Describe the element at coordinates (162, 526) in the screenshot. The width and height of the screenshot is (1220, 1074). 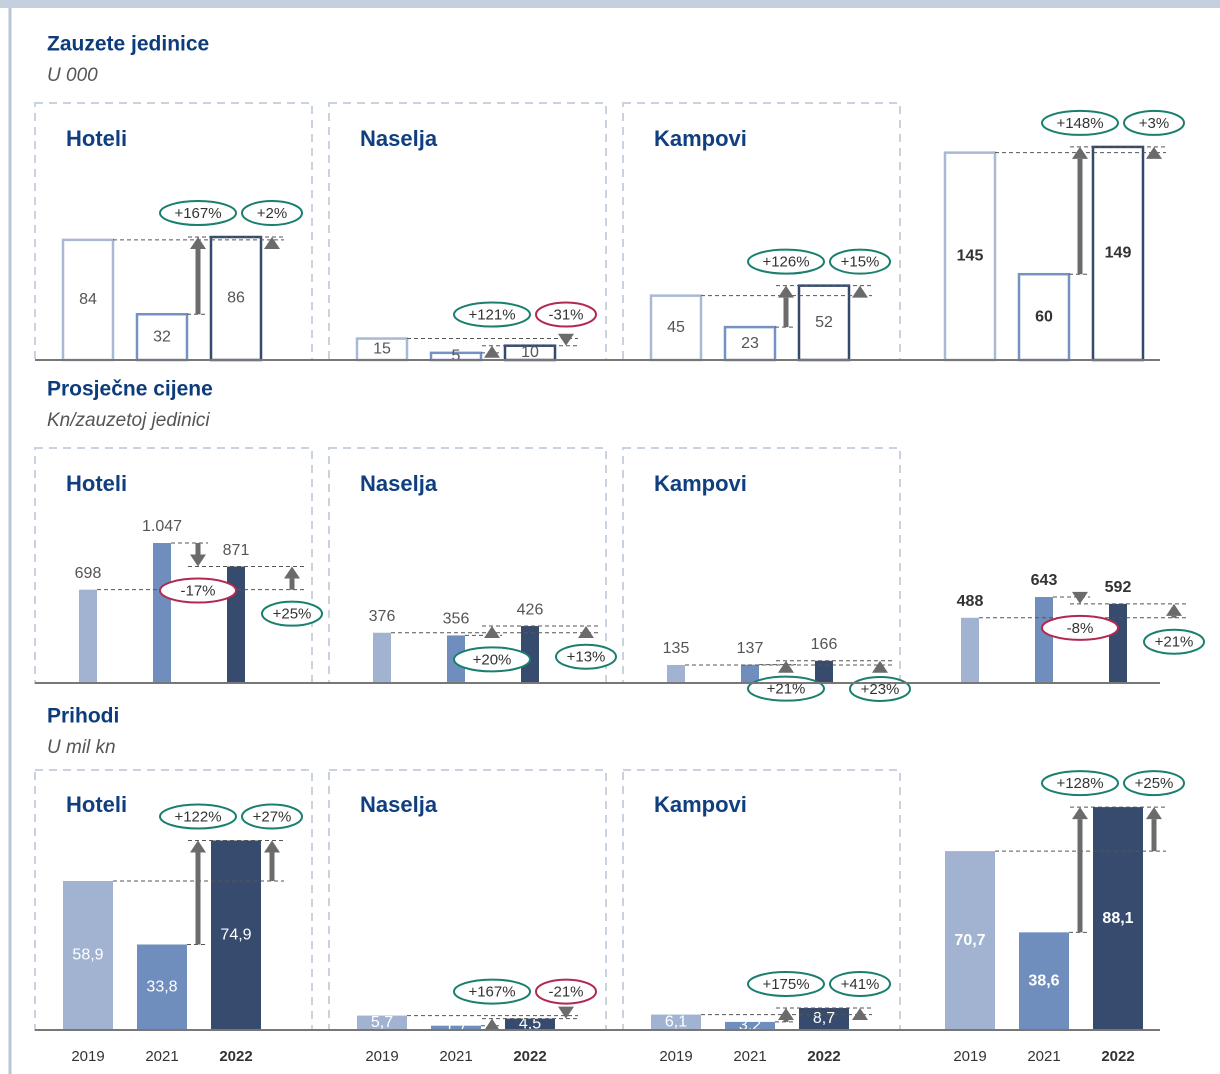
I see `value-label: 1.047` at that location.